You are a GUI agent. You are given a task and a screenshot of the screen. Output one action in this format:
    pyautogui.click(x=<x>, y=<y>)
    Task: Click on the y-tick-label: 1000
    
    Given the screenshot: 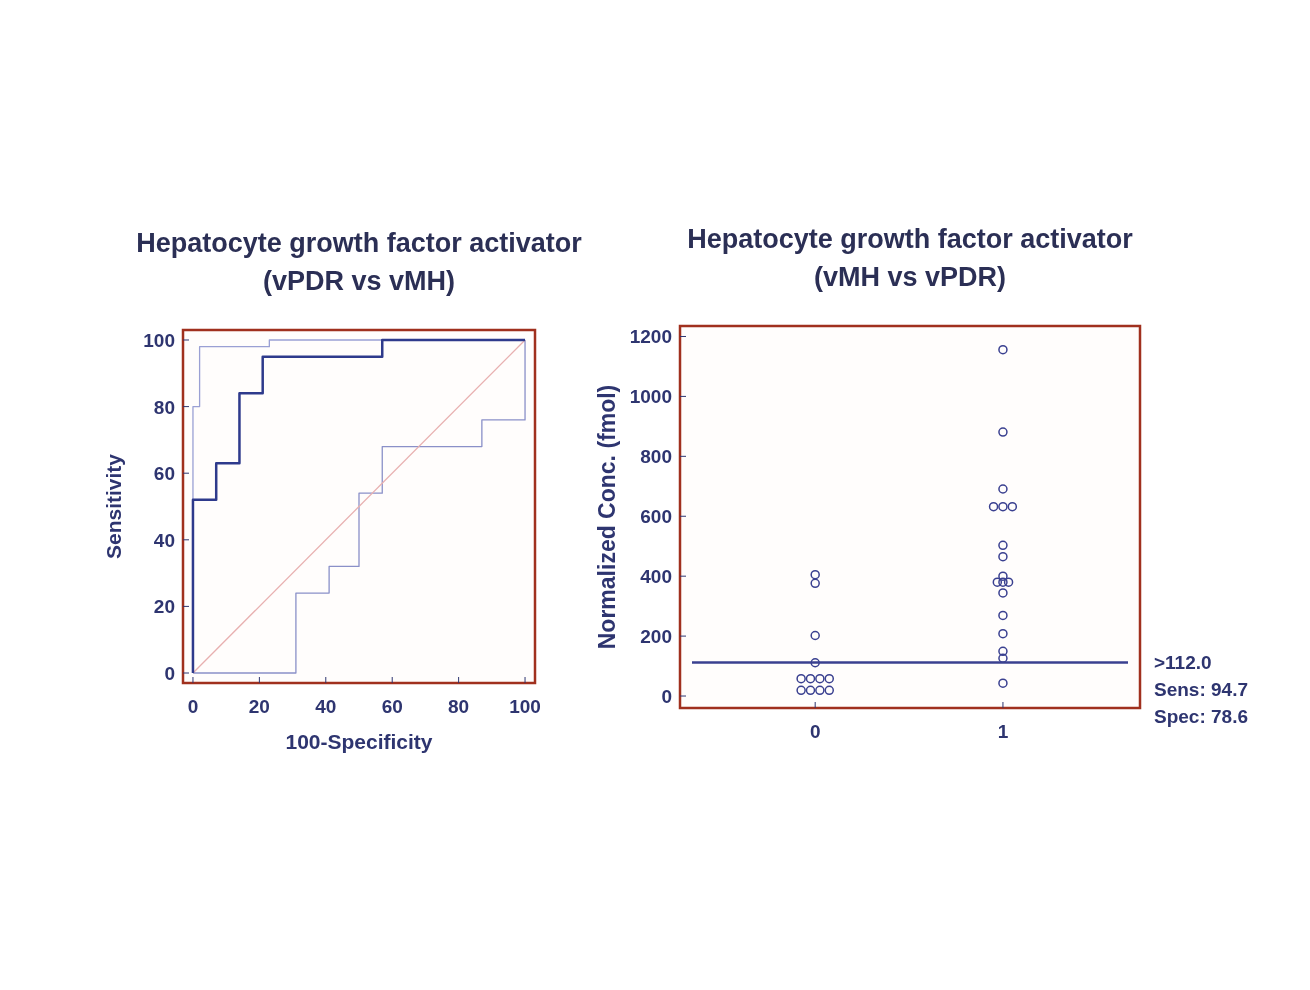 What is the action you would take?
    pyautogui.click(x=650, y=397)
    